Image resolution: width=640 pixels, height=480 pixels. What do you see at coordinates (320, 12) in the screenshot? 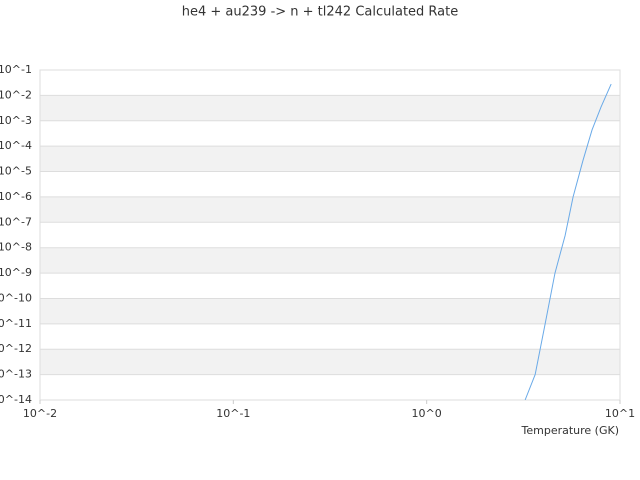
I see `chart-title: he4 + au239 -> n + tl242 Calculated Rate` at bounding box center [320, 12].